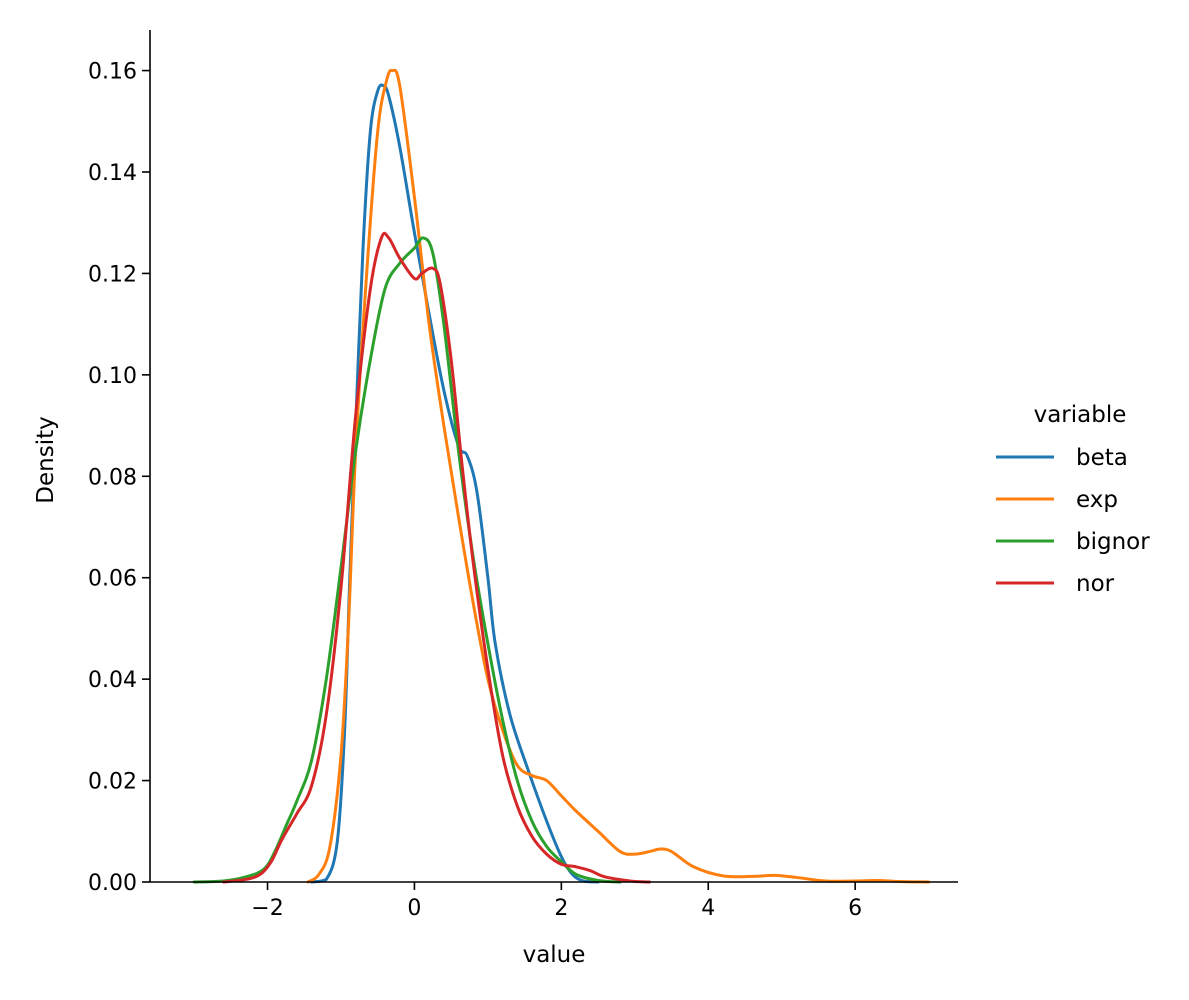 The image size is (1189, 1000). Describe the element at coordinates (1102, 458) in the screenshot. I see `legend-label-beta: beta` at that location.